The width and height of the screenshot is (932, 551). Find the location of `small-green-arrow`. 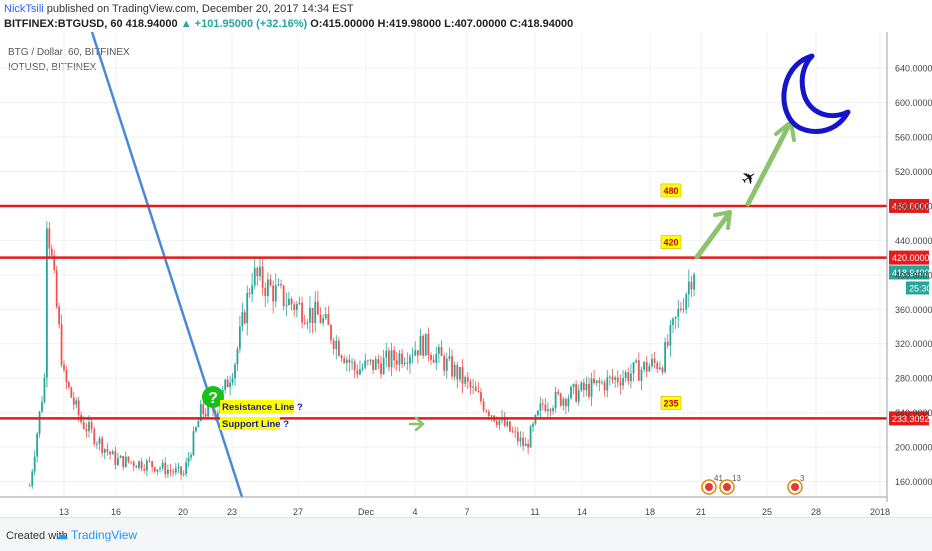

small-green-arrow is located at coordinates (416, 424).